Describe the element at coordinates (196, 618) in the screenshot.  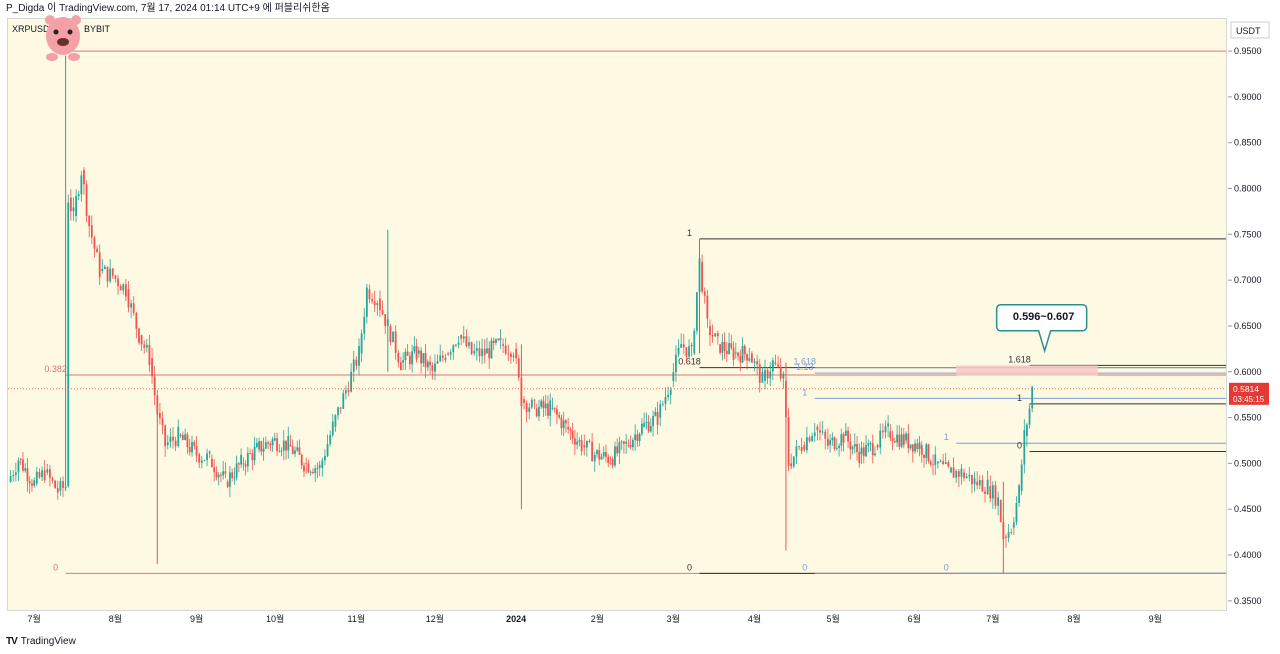
I see `x-tick-label: 9월` at that location.